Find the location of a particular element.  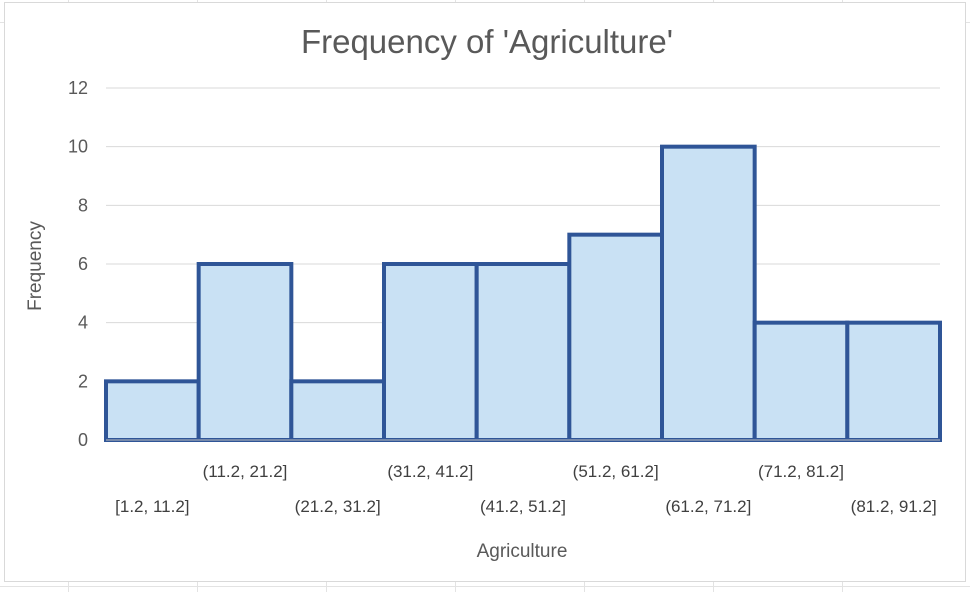

x-axis-label: Agriculture is located at coordinates (522, 551).